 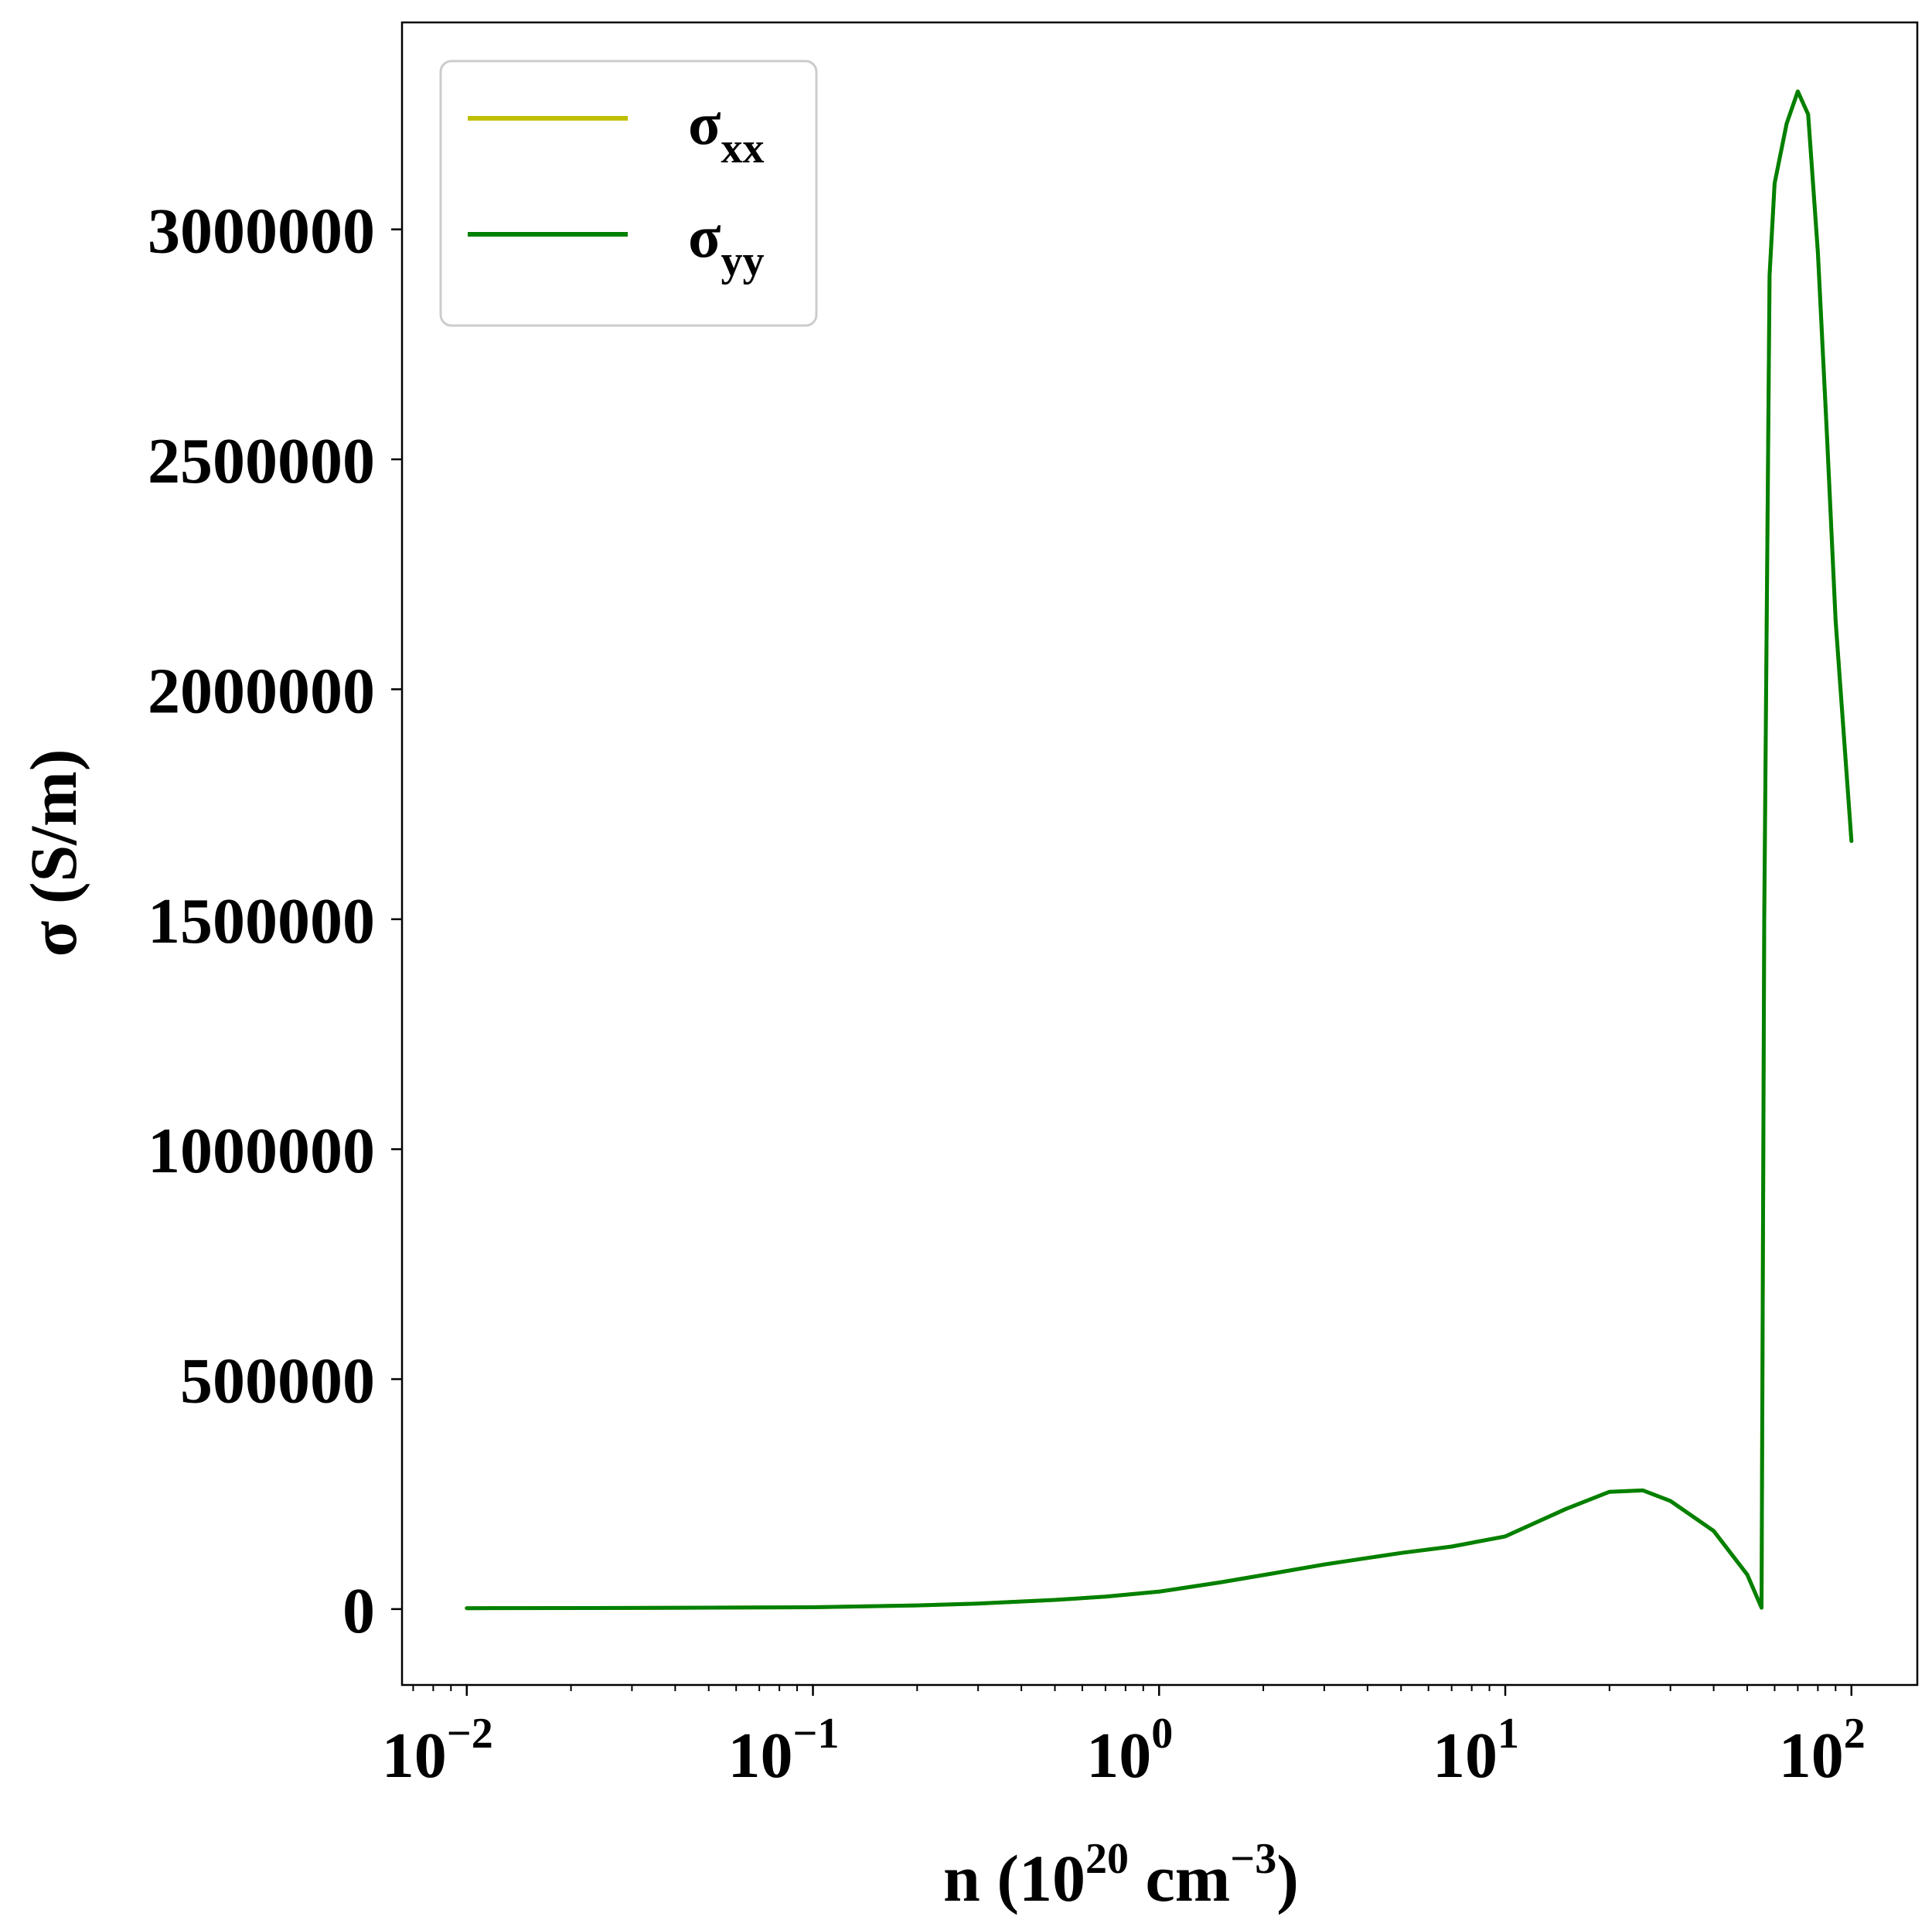 I want to click on x-tick-label: 10², so click(x=1822, y=1751).